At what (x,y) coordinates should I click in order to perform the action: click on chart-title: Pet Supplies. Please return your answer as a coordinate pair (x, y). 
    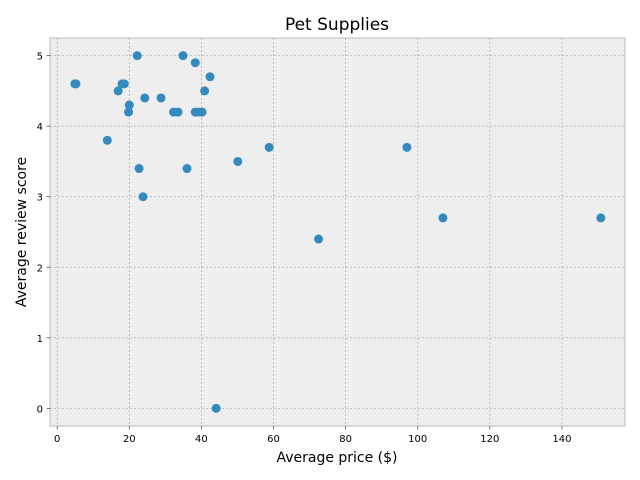
    Looking at the image, I should click on (337, 25).